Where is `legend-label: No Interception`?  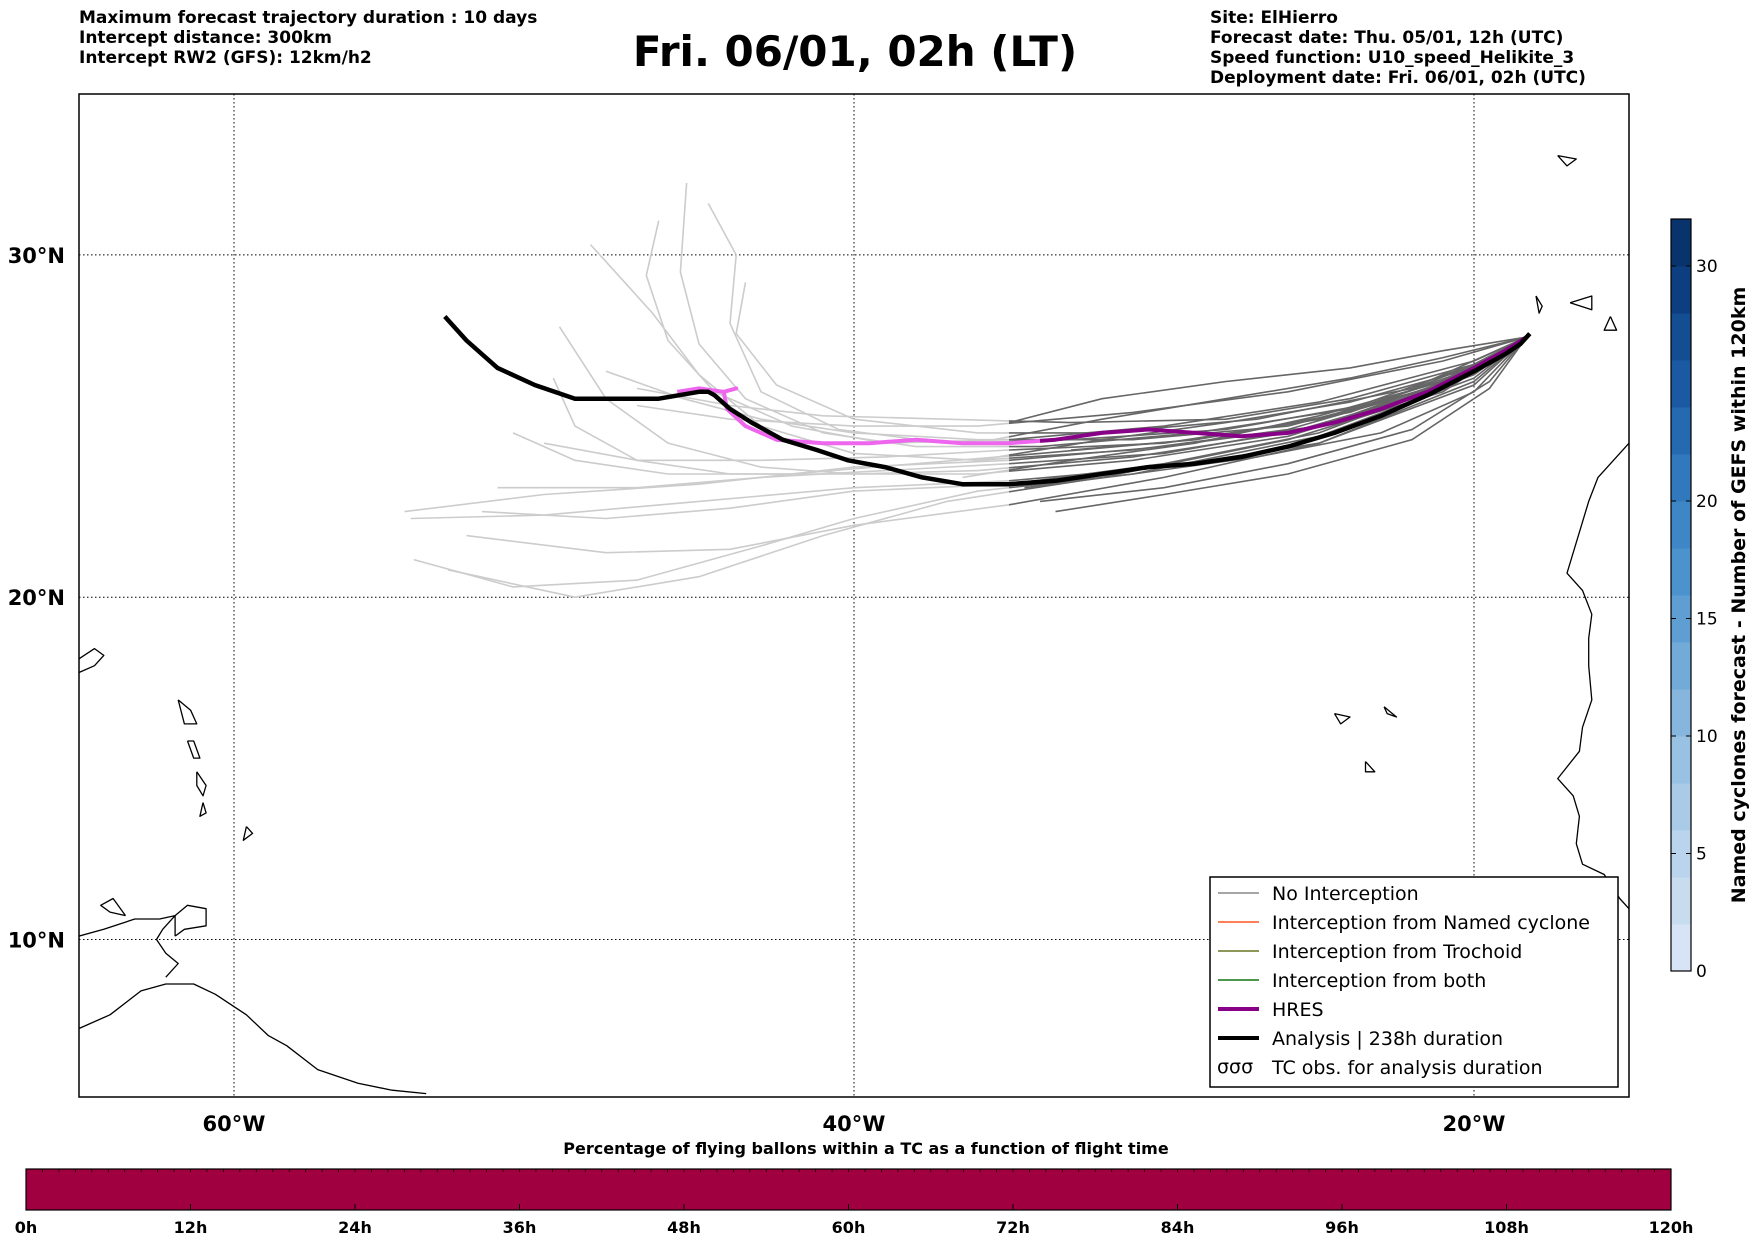
legend-label: No Interception is located at coordinates (1345, 894).